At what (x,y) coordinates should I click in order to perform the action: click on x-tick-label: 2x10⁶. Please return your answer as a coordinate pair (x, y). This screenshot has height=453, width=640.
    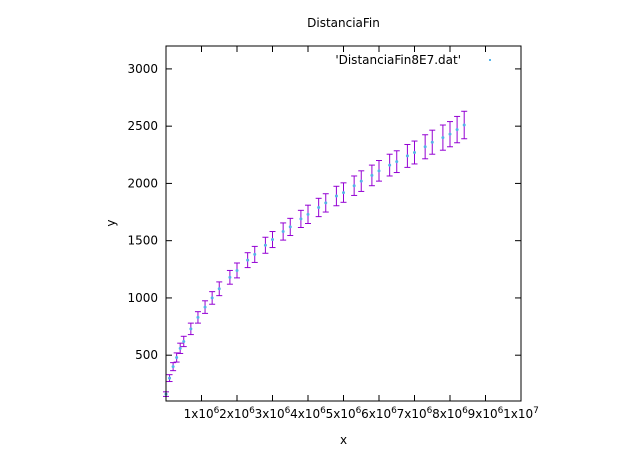
    Looking at the image, I should click on (237, 413).